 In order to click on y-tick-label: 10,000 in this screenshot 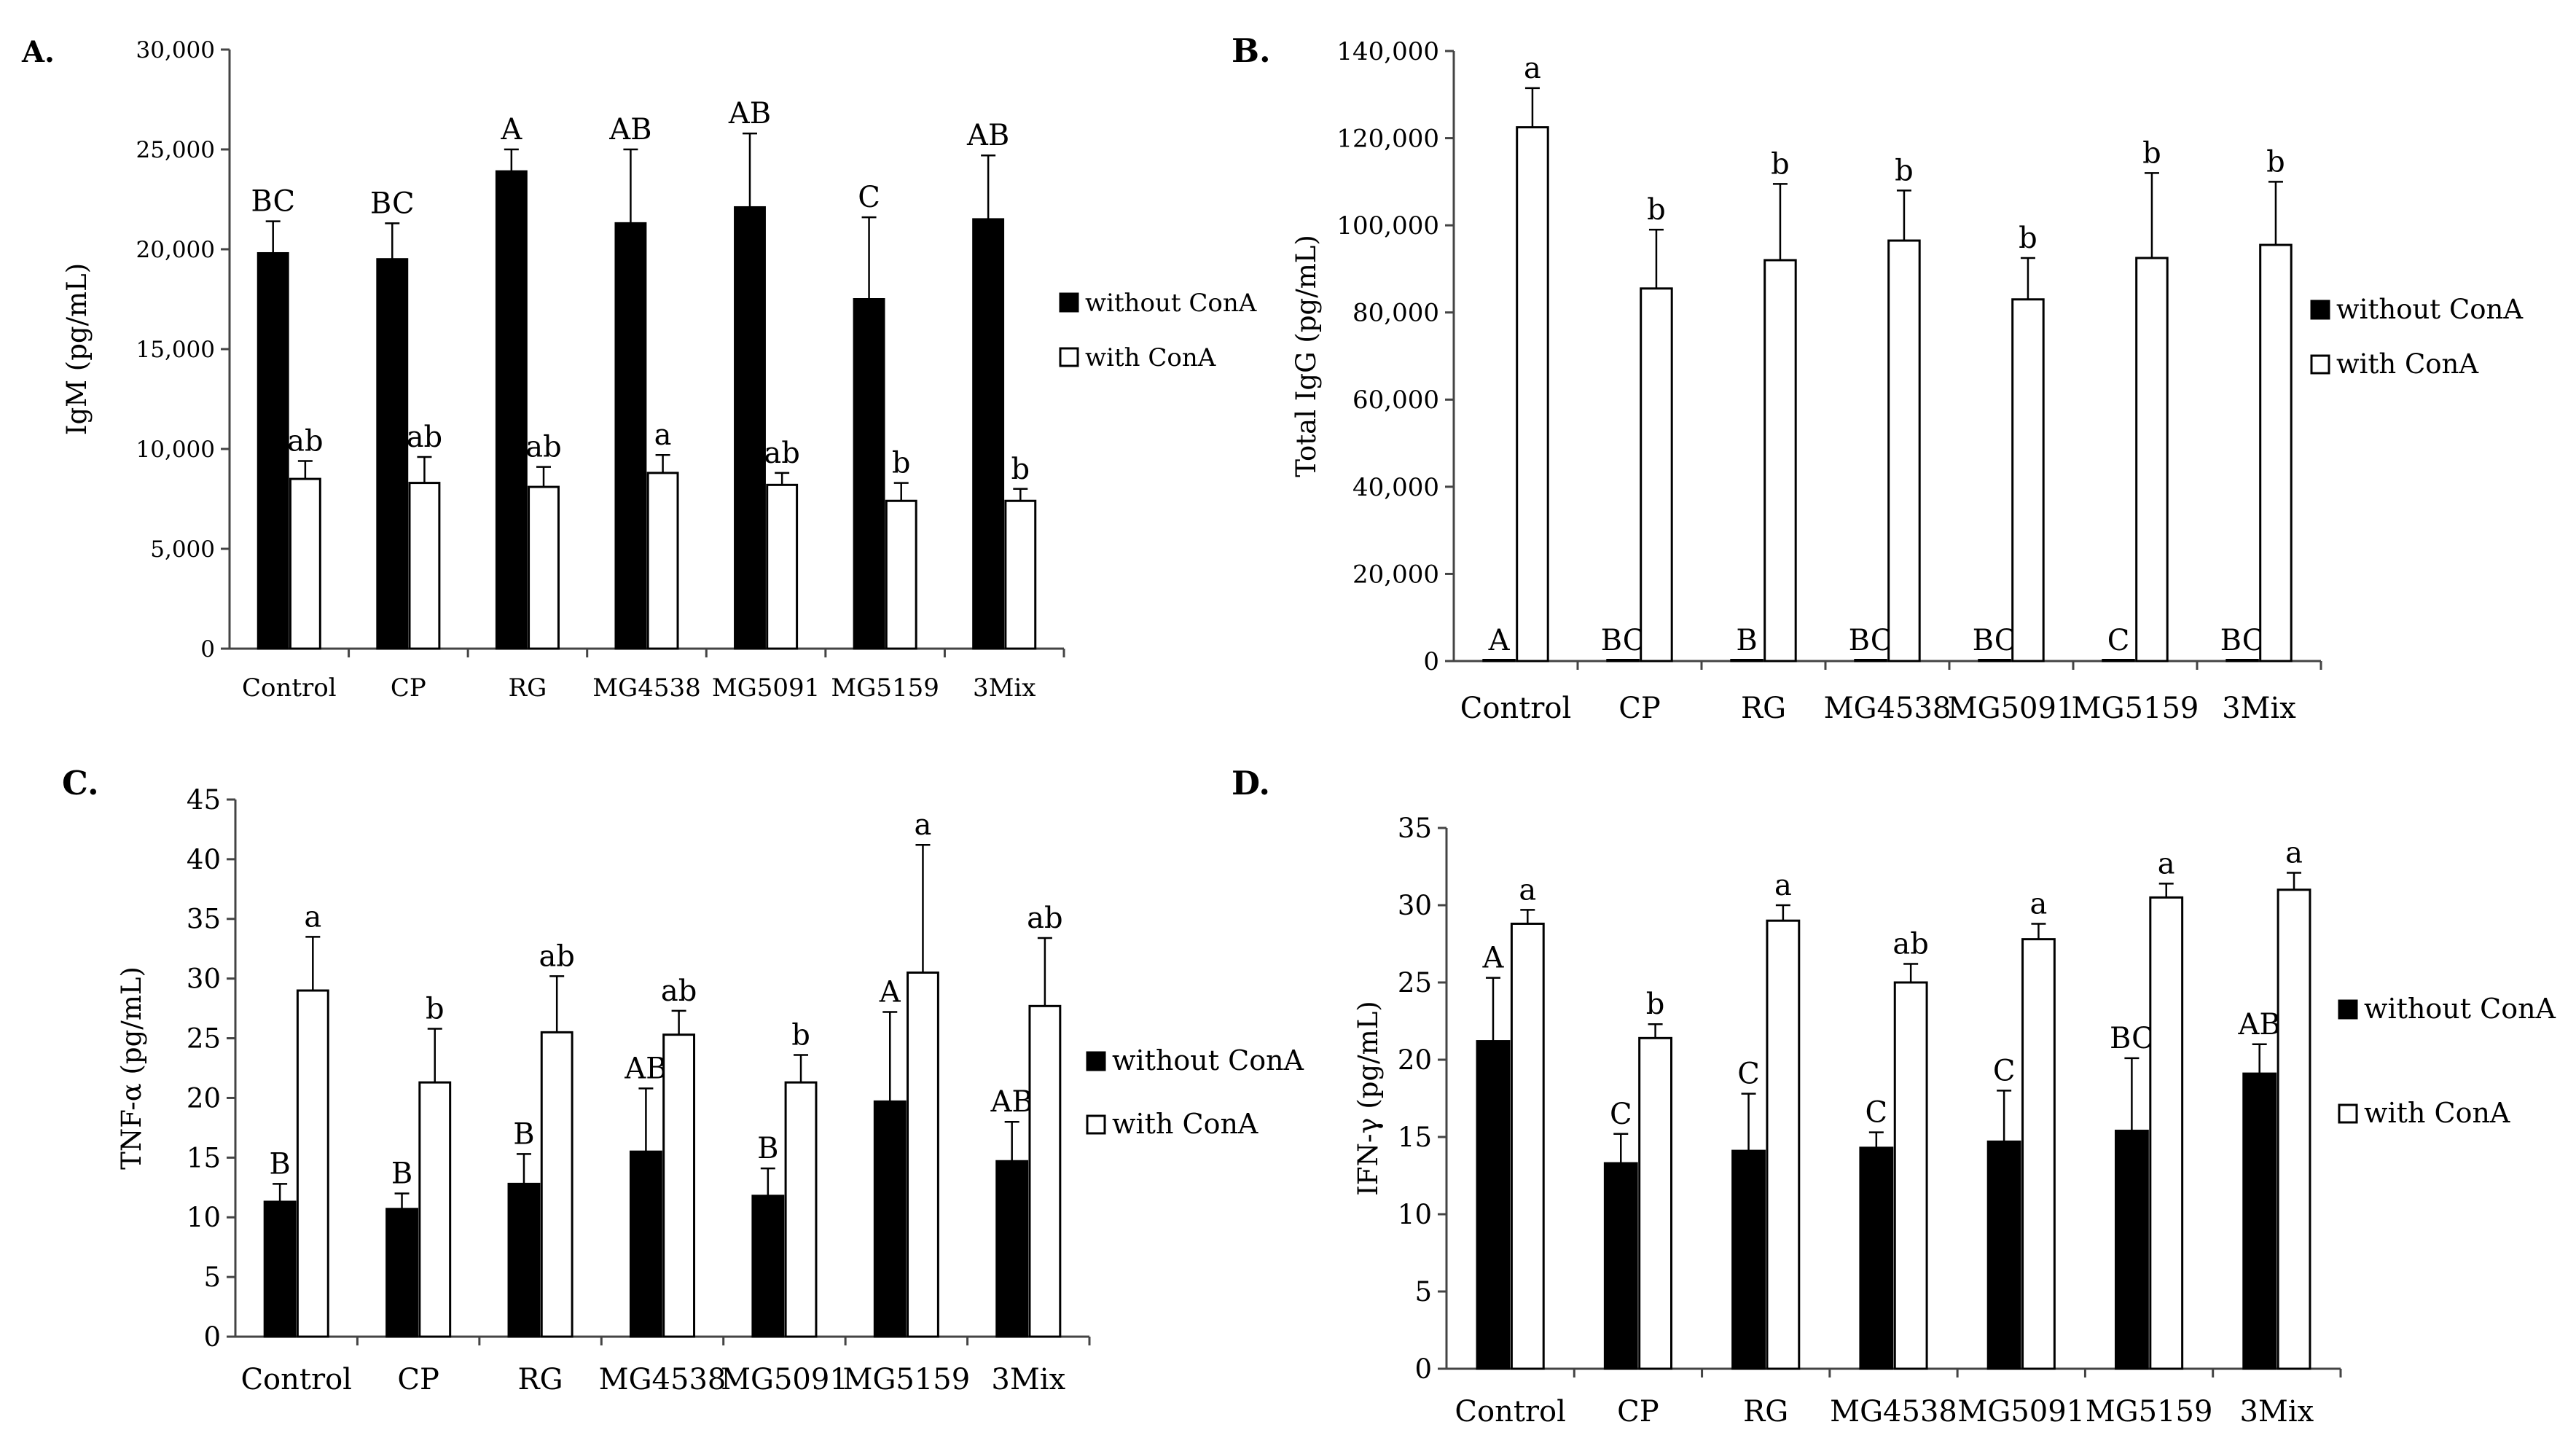, I will do `click(175, 450)`.